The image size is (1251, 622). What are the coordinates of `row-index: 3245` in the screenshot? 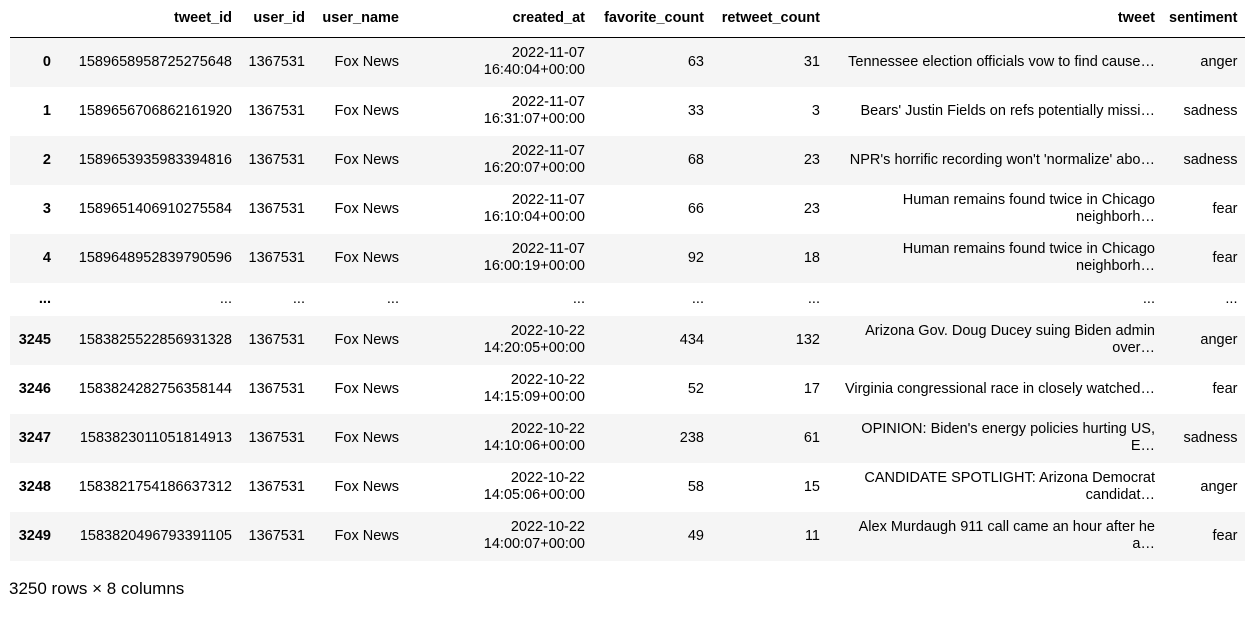 It's located at (34, 339).